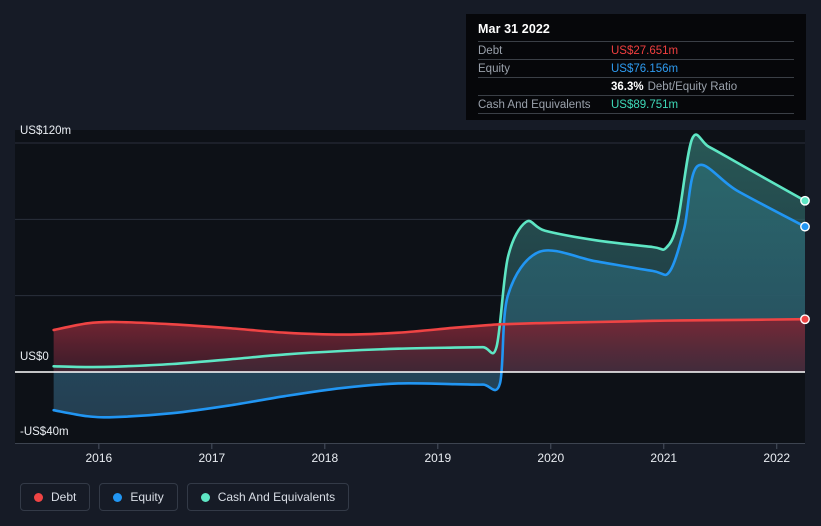 The image size is (821, 526). Describe the element at coordinates (147, 497) in the screenshot. I see `legend-label-equity: Equity` at that location.